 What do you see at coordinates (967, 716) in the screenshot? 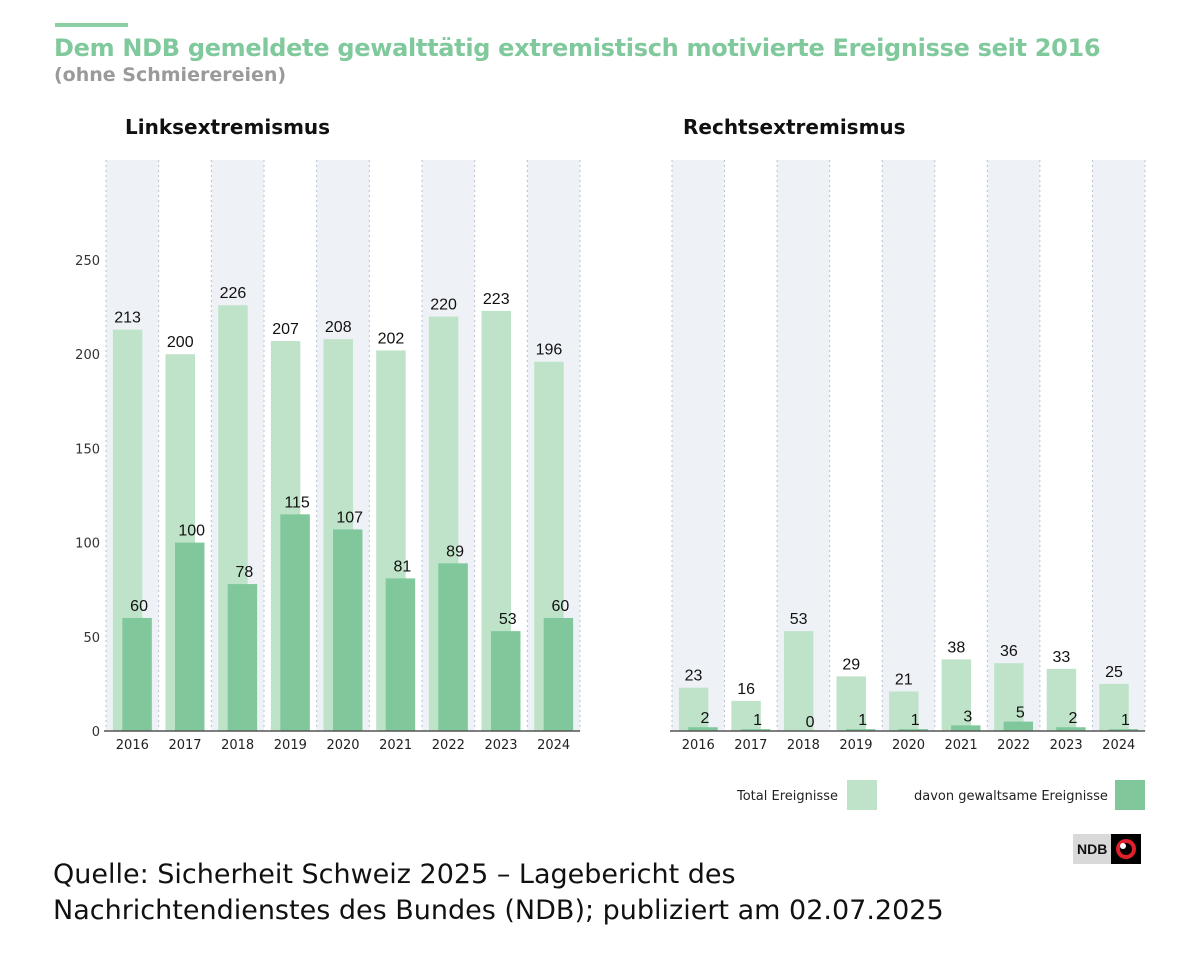
I see `data-label-violent: 3` at bounding box center [967, 716].